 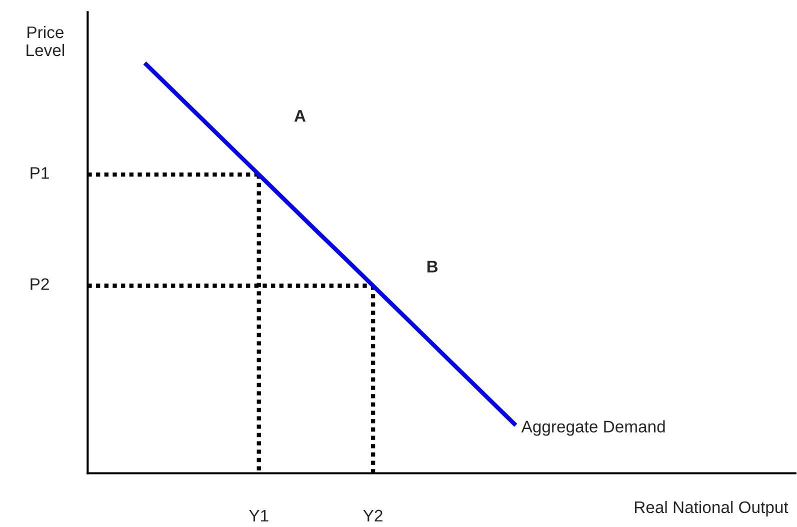 What do you see at coordinates (45, 41) in the screenshot?
I see `y-axis-title: Price Level` at bounding box center [45, 41].